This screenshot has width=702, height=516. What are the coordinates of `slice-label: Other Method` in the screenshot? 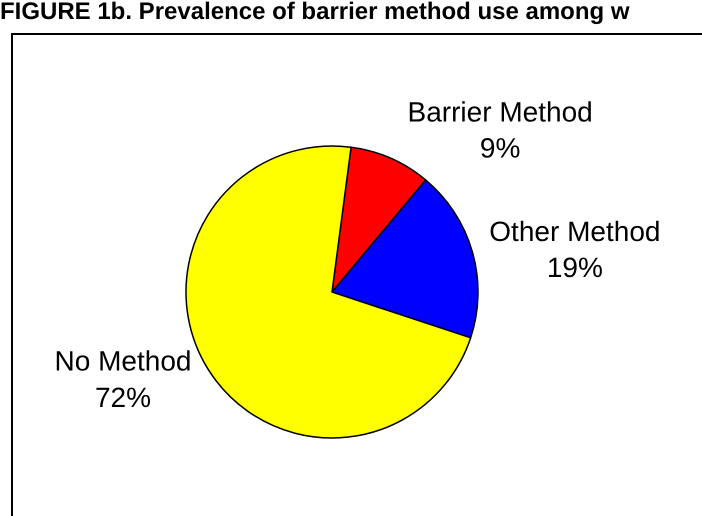 It's located at (574, 231).